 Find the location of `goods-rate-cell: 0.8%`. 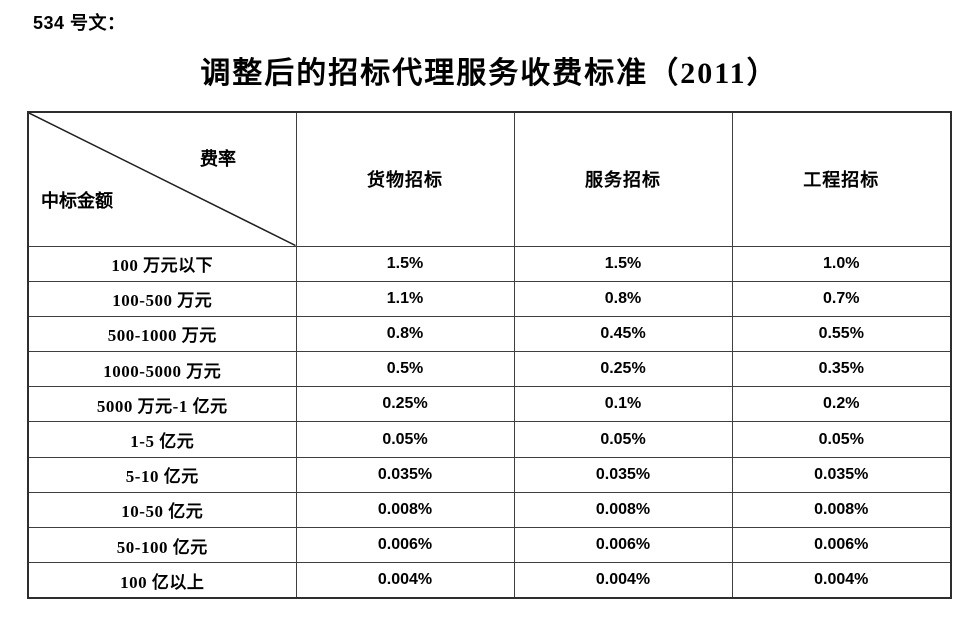

goods-rate-cell: 0.8% is located at coordinates (405, 334).